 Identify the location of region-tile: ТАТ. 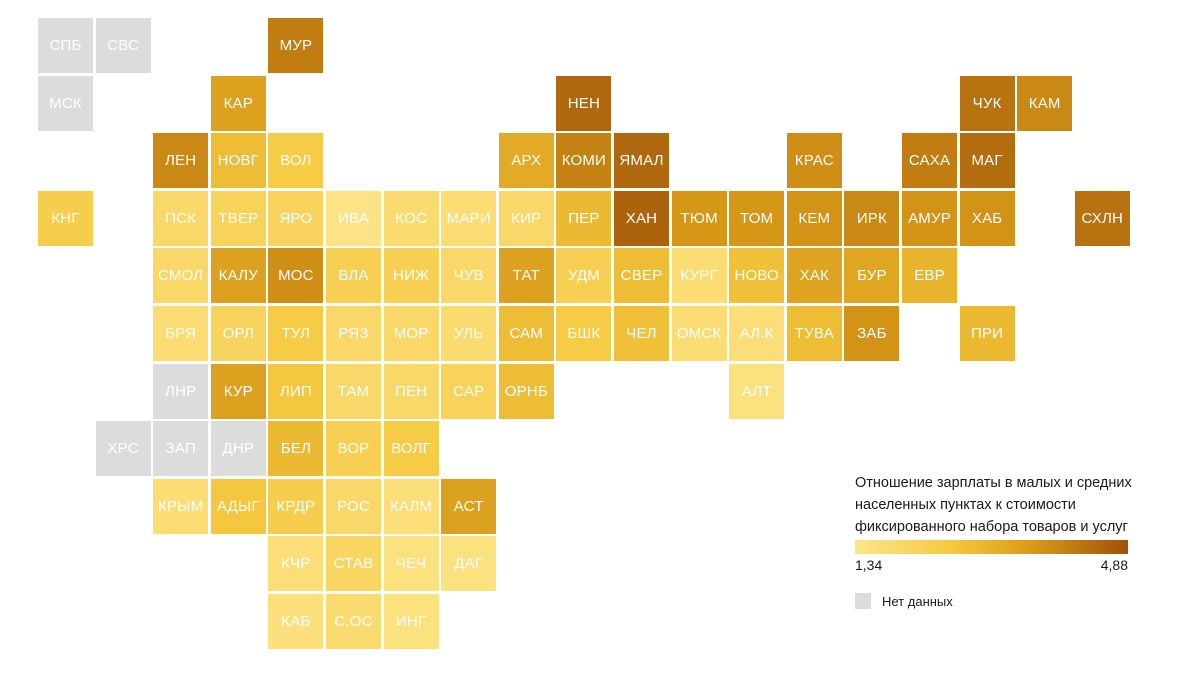
(526, 276).